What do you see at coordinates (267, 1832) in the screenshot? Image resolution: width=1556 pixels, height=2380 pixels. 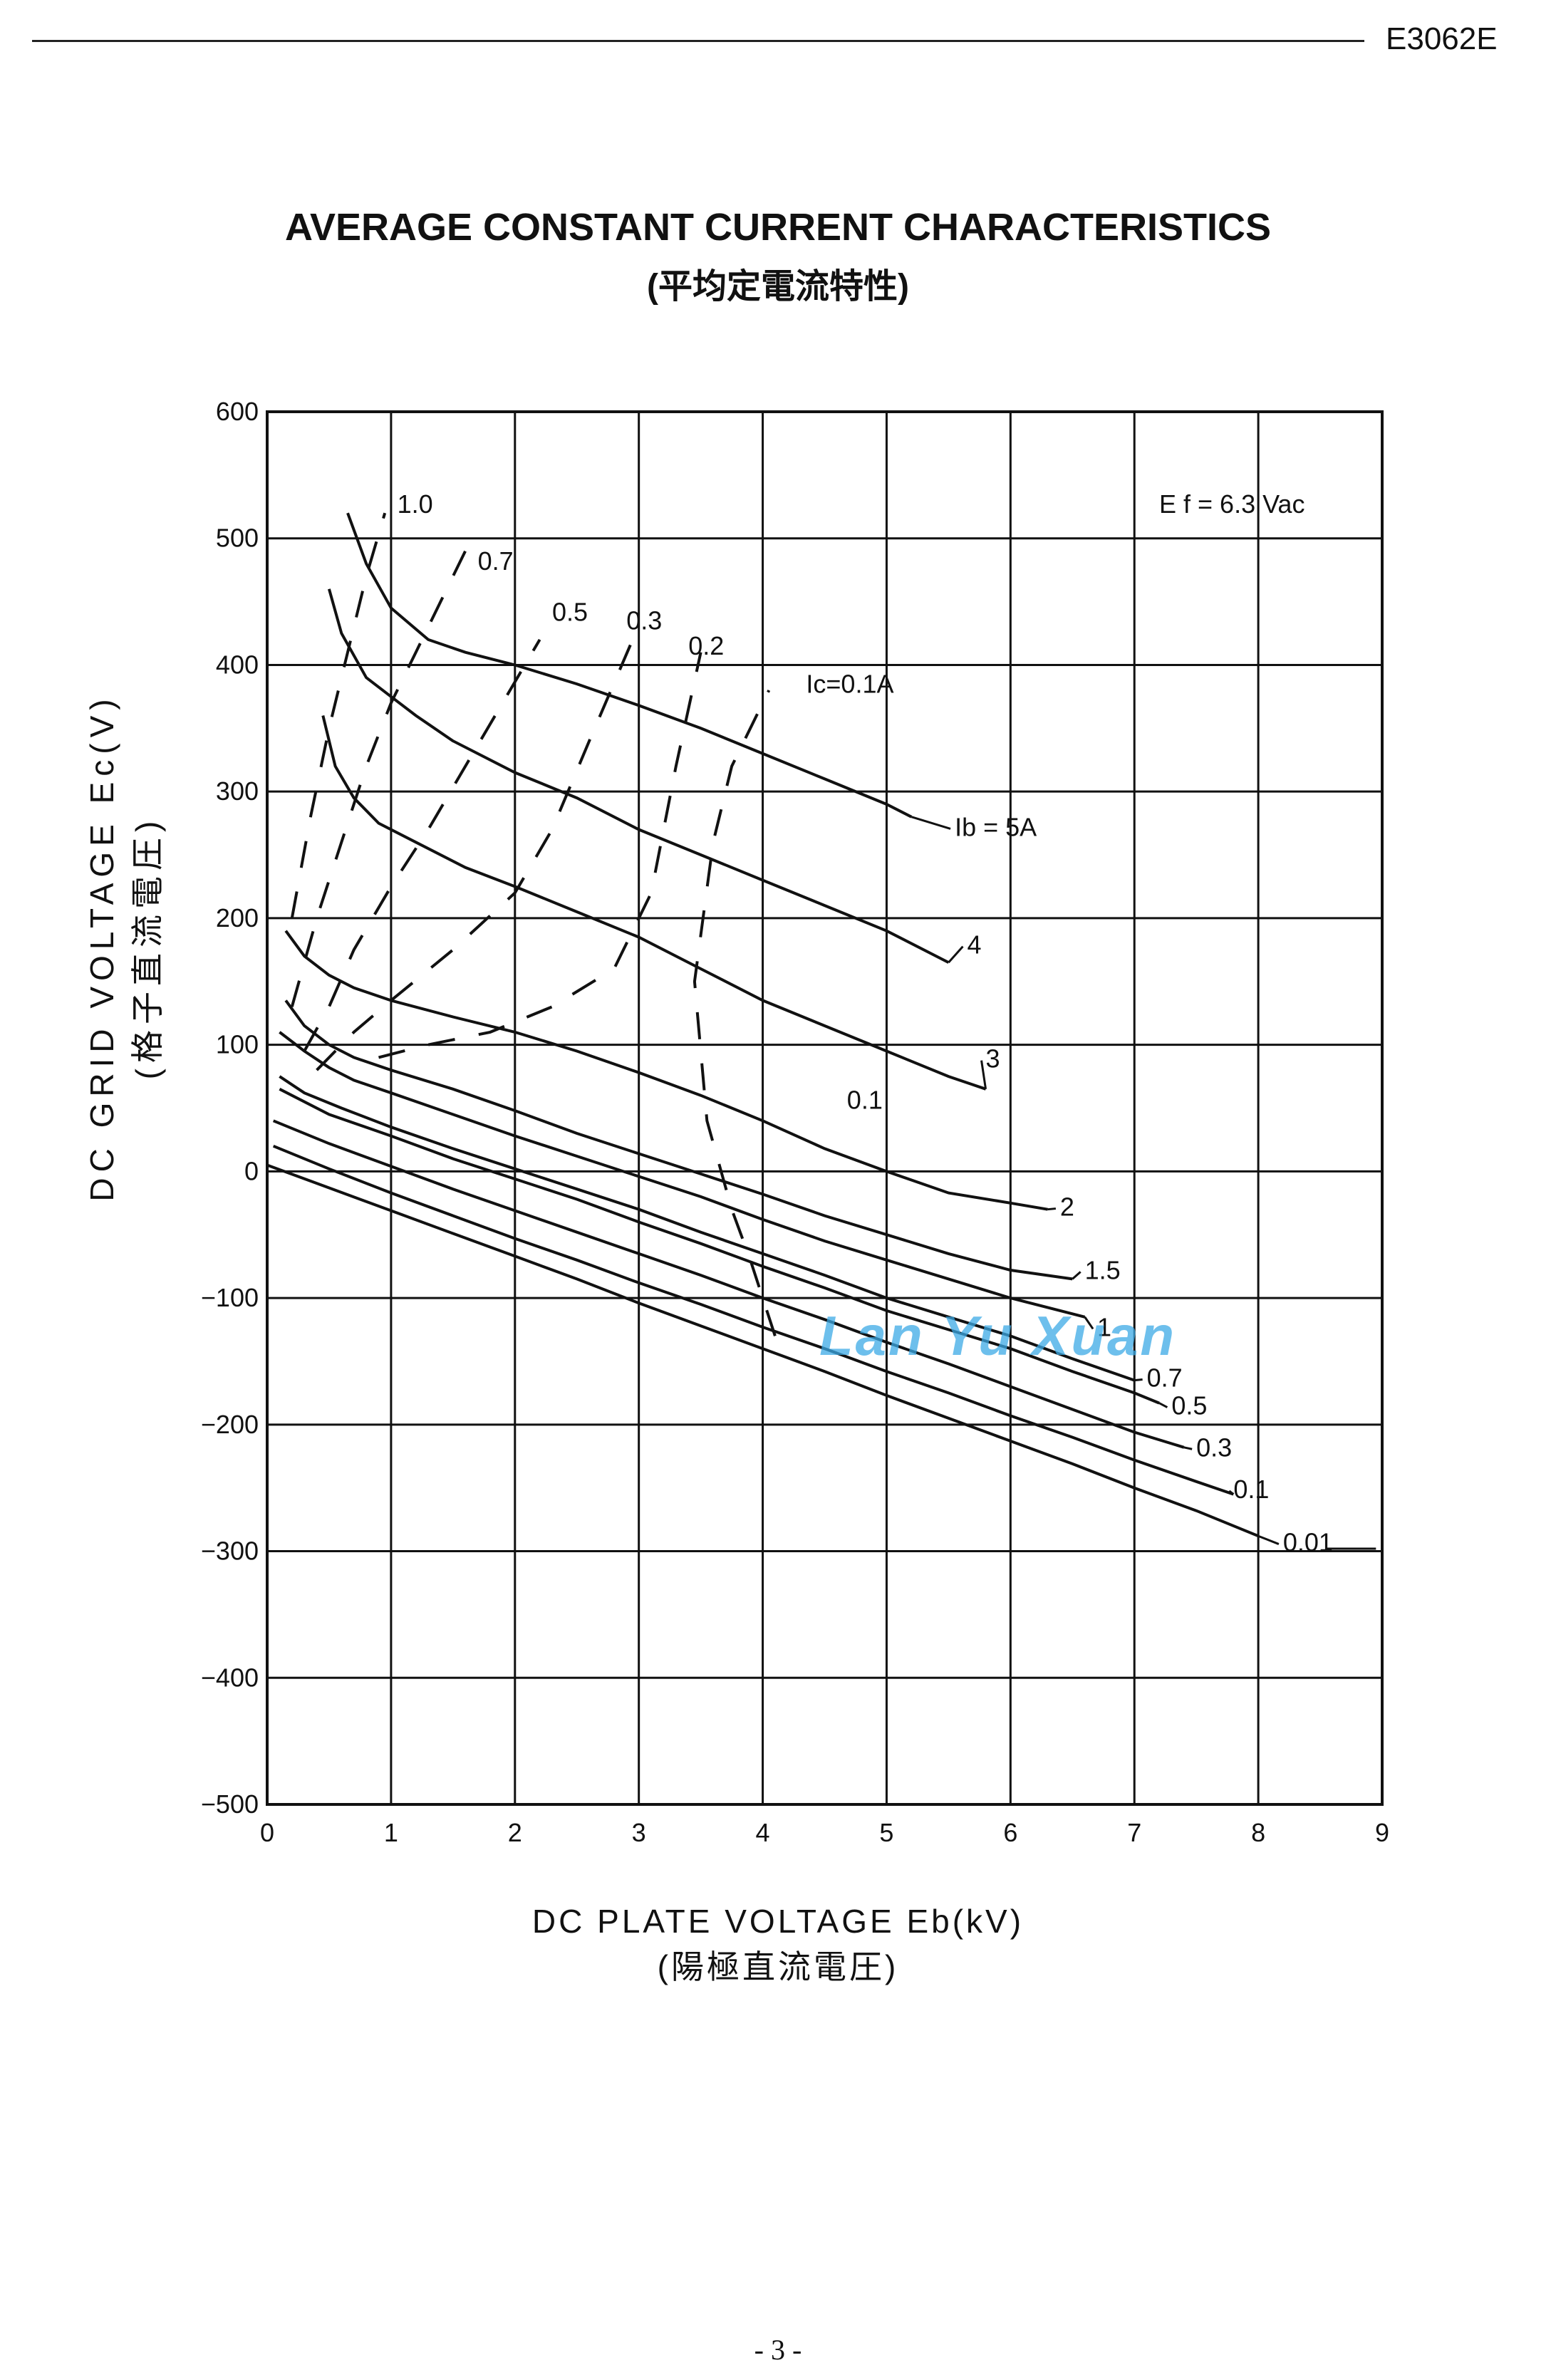 I see `x-tick-label: 0` at bounding box center [267, 1832].